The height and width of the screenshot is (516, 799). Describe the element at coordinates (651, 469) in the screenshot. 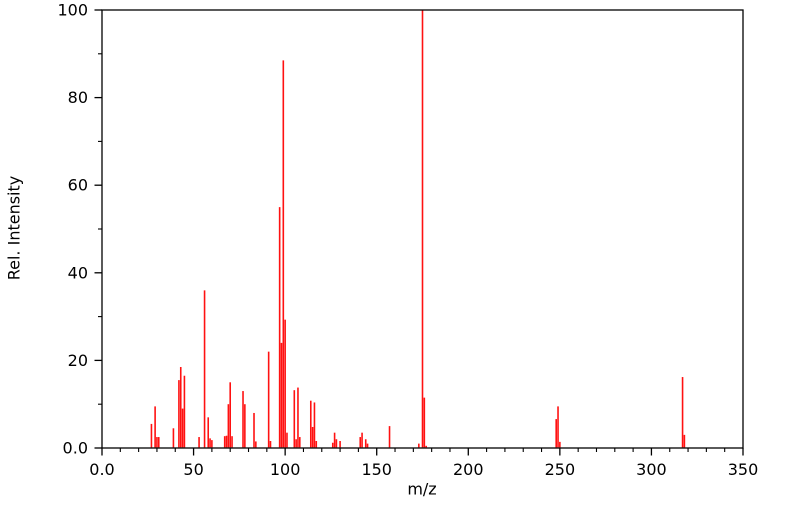

I see `x-tick-label: 300` at that location.